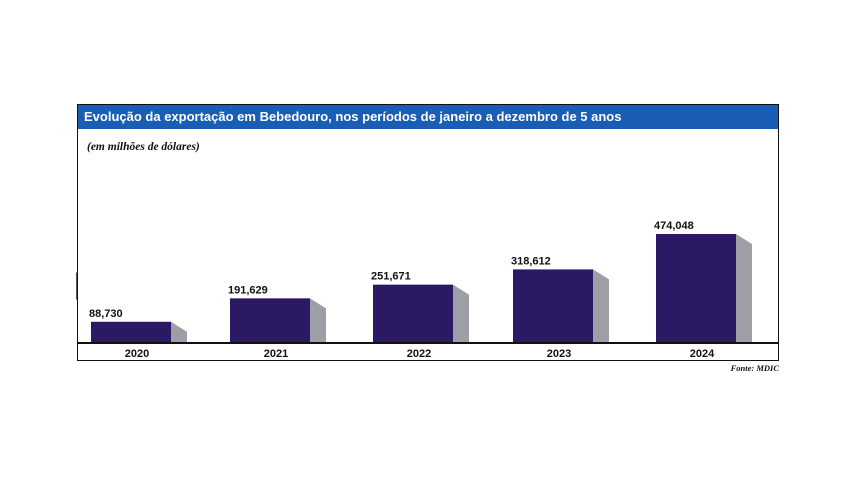 The height and width of the screenshot is (501, 859). I want to click on chart-source: Fonte: MDIC, so click(754, 368).